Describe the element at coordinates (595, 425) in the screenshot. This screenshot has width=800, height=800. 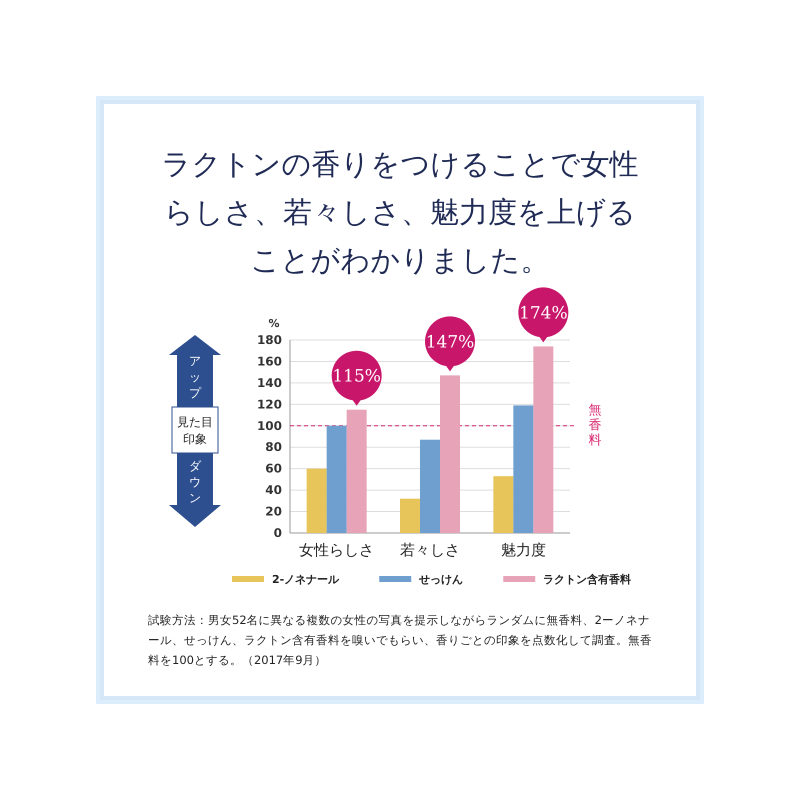
I see `ref-line-label: 無香料` at that location.